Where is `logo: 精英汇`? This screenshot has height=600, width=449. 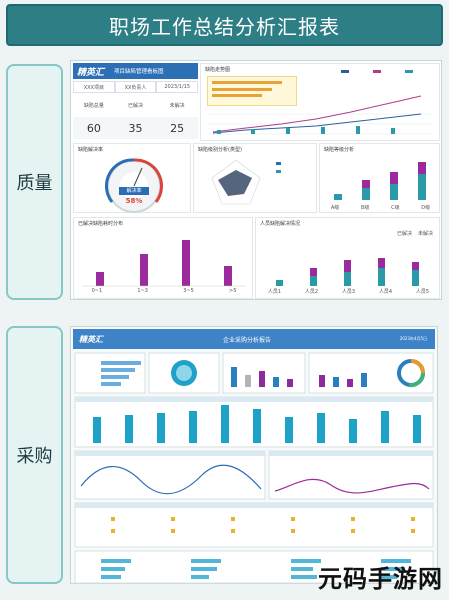
logo: 精英汇 is located at coordinates (91, 72).